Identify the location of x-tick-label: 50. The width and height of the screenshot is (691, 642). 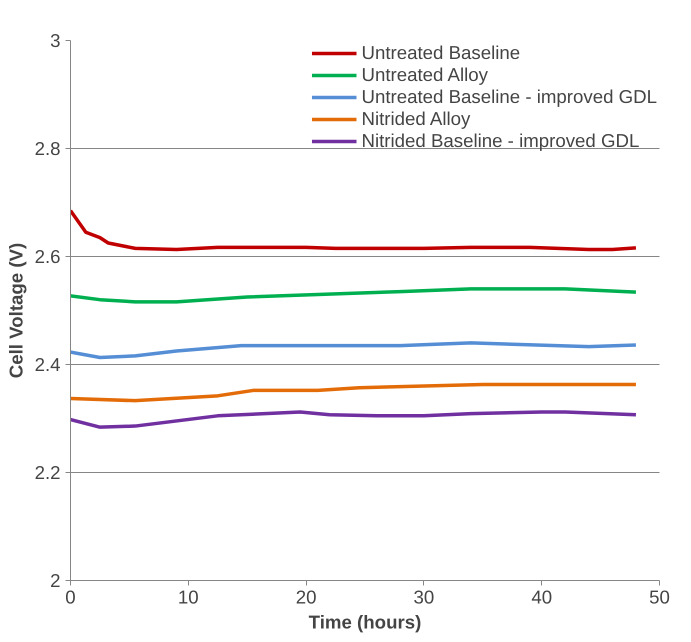
(659, 597).